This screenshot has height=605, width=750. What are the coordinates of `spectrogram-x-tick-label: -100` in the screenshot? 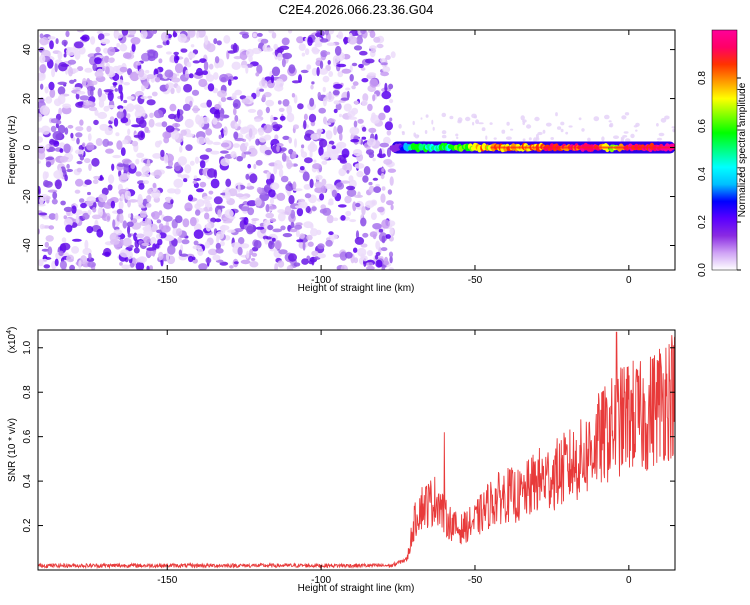 It's located at (321, 280).